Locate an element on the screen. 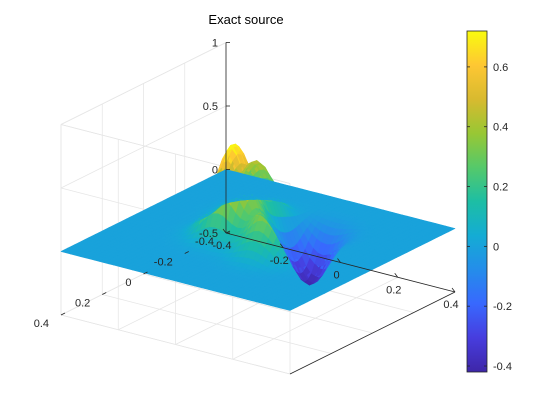 This screenshot has height=420, width=560. x-tick-label: 0 is located at coordinates (336, 276).